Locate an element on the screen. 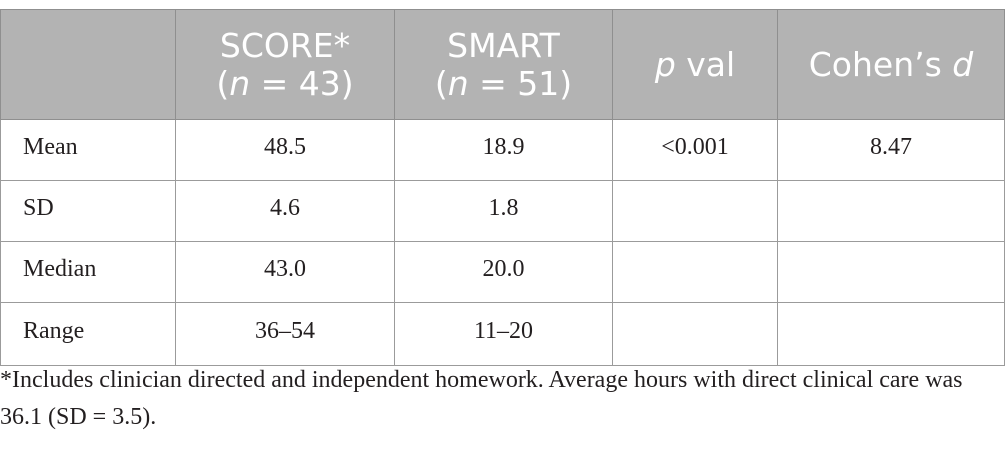  smart-cell: 1.8 is located at coordinates (503, 211).